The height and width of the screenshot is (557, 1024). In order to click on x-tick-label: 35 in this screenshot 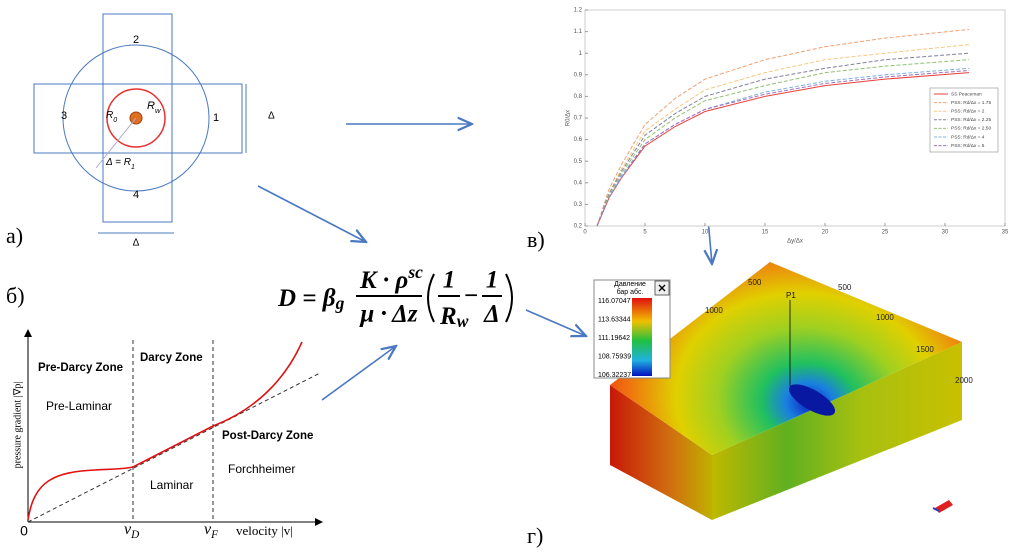, I will do `click(1005, 233)`.